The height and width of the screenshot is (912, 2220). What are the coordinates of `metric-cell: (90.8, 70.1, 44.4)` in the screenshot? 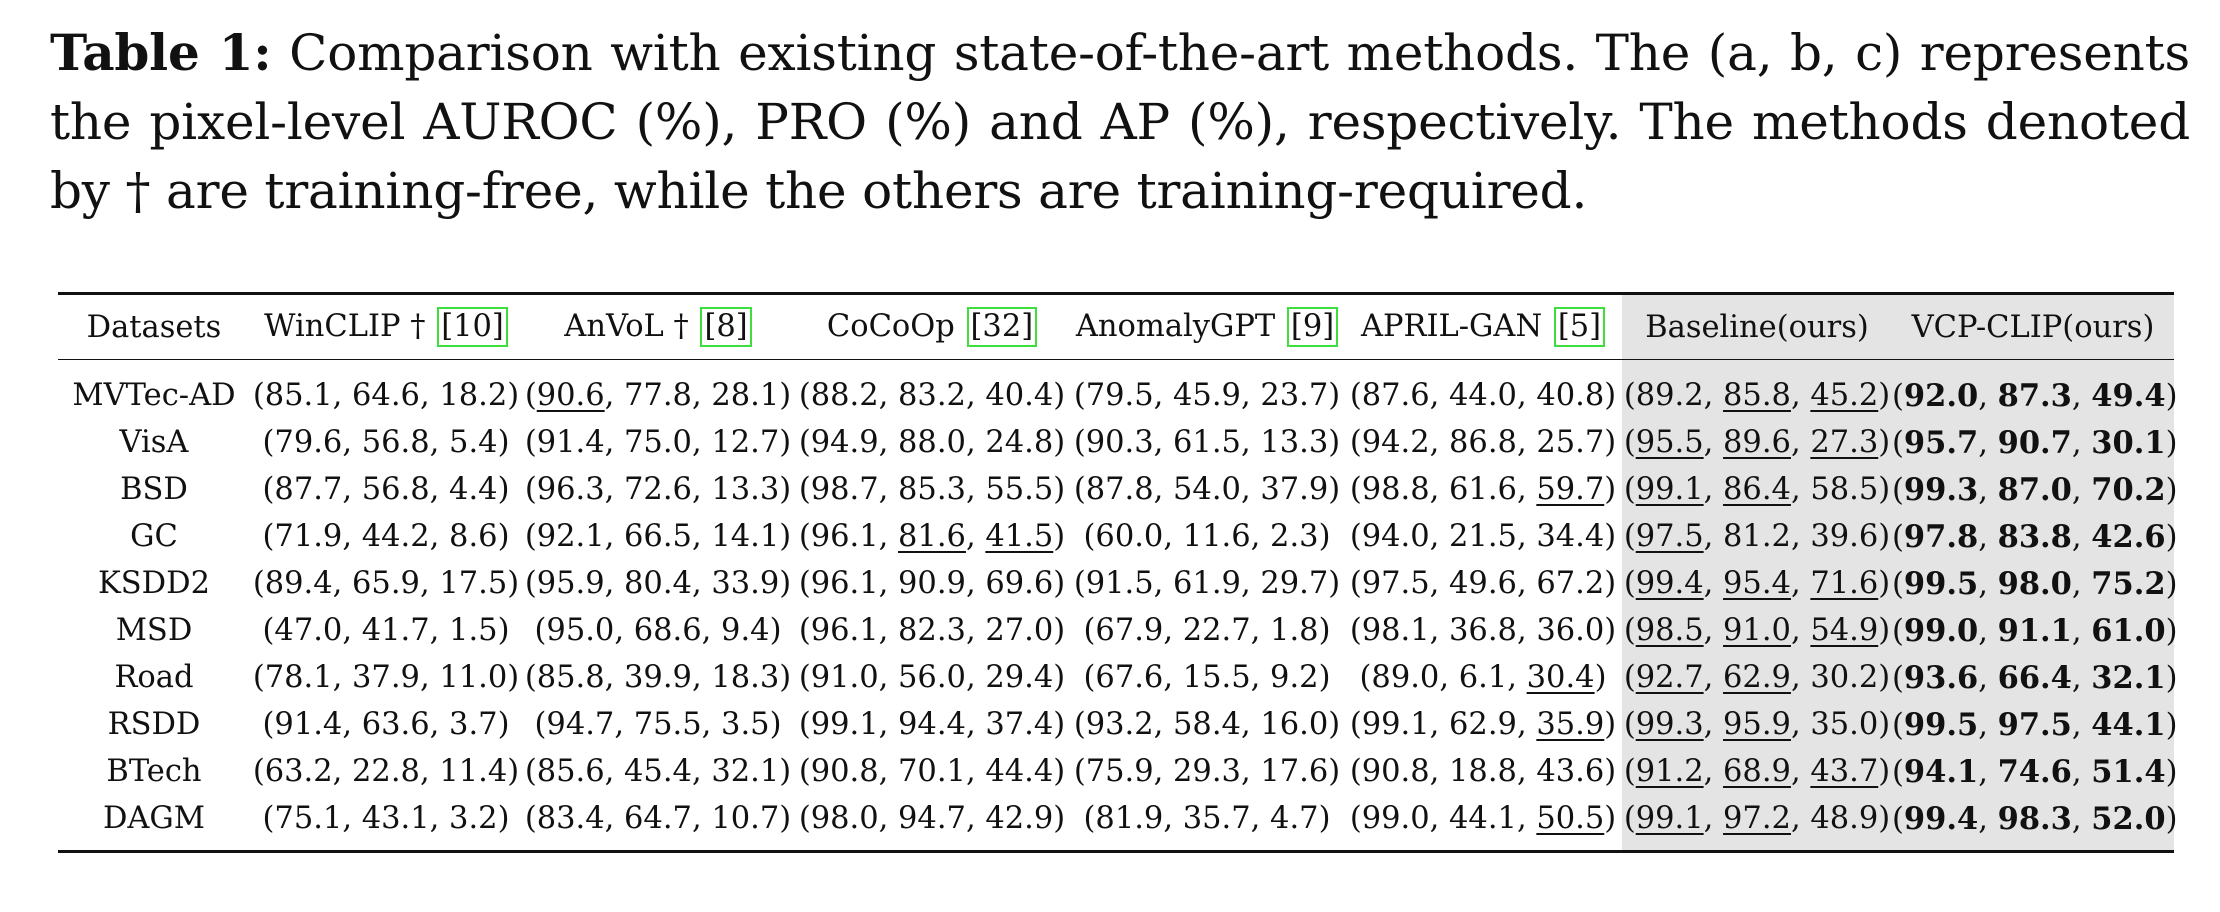 It's located at (932, 771).